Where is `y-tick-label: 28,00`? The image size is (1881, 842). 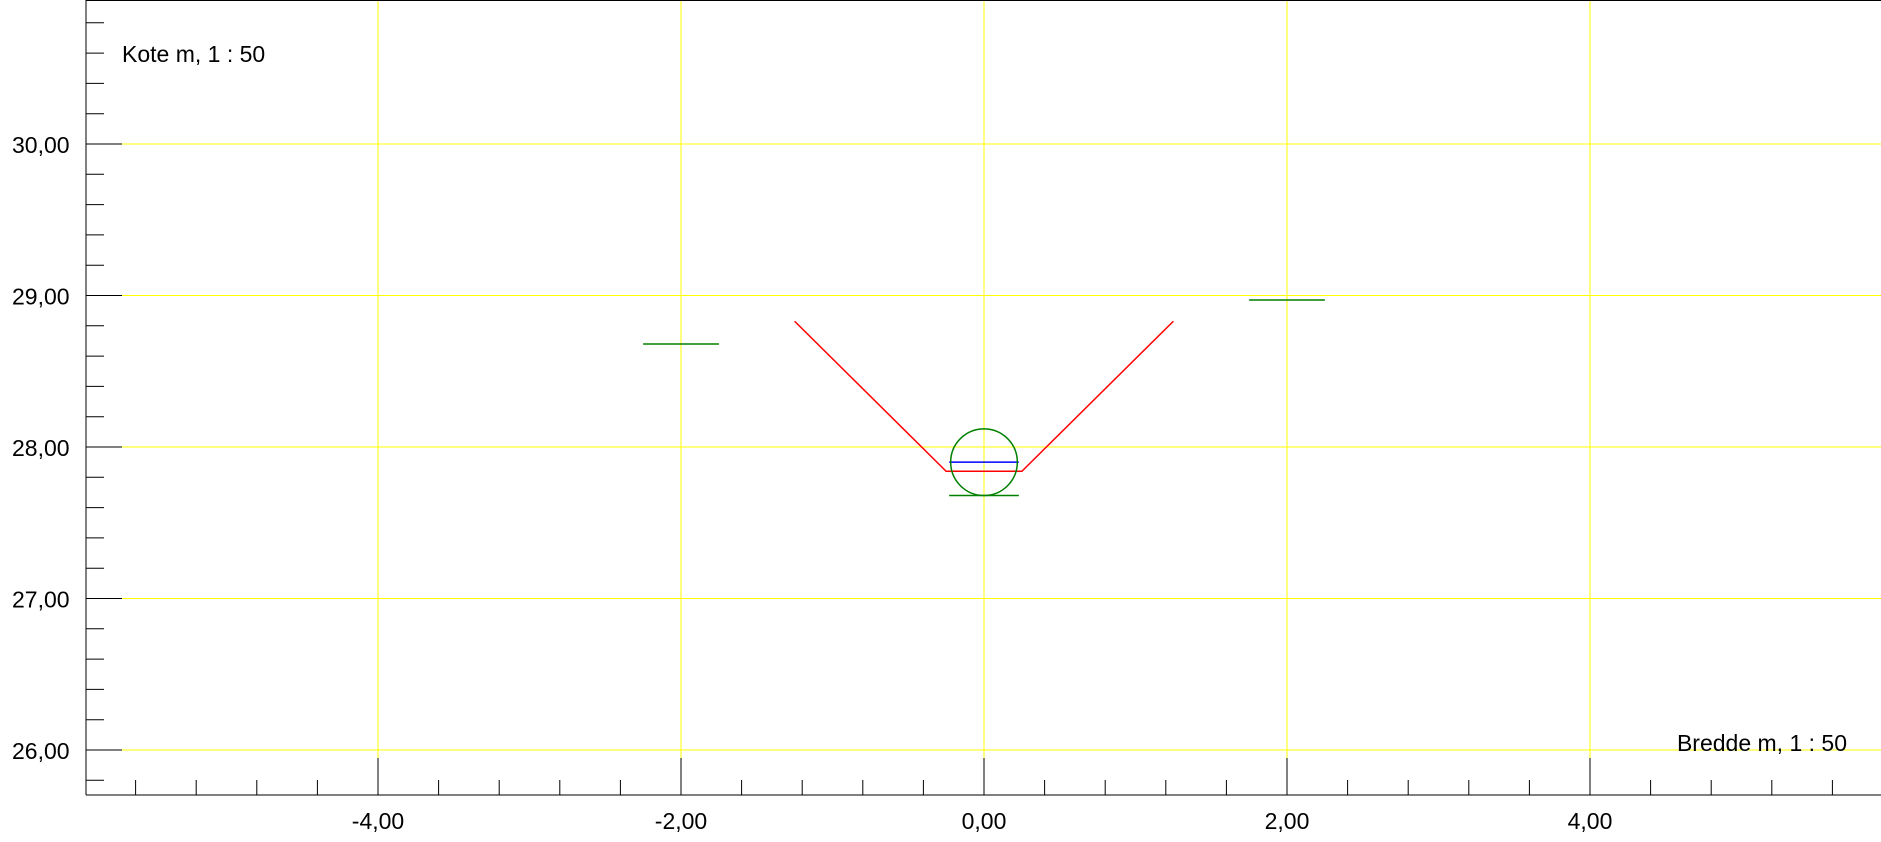
y-tick-label: 28,00 is located at coordinates (41, 448).